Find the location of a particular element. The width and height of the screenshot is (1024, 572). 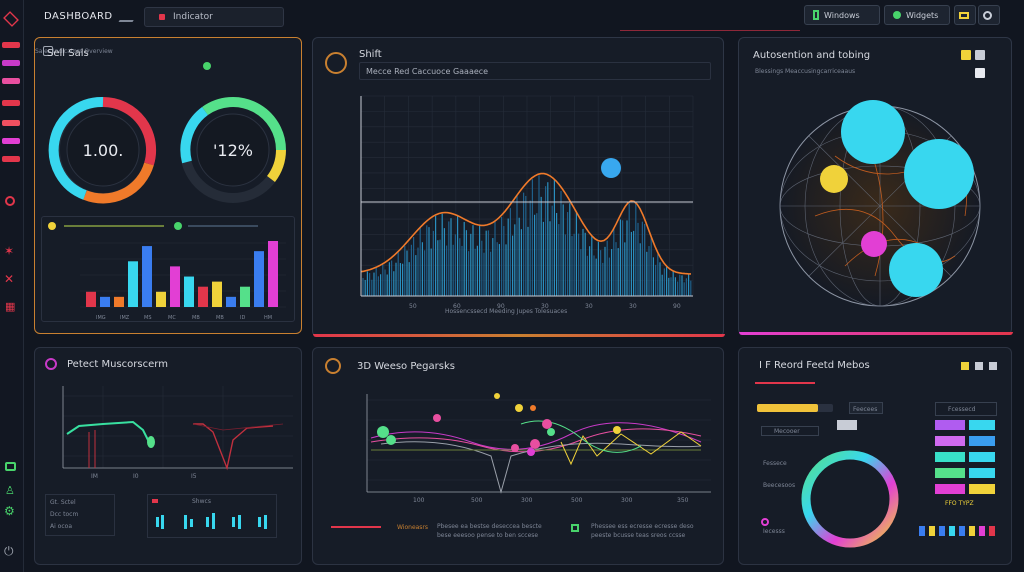

sales-title: Sell Sals is located at coordinates (68, 53).